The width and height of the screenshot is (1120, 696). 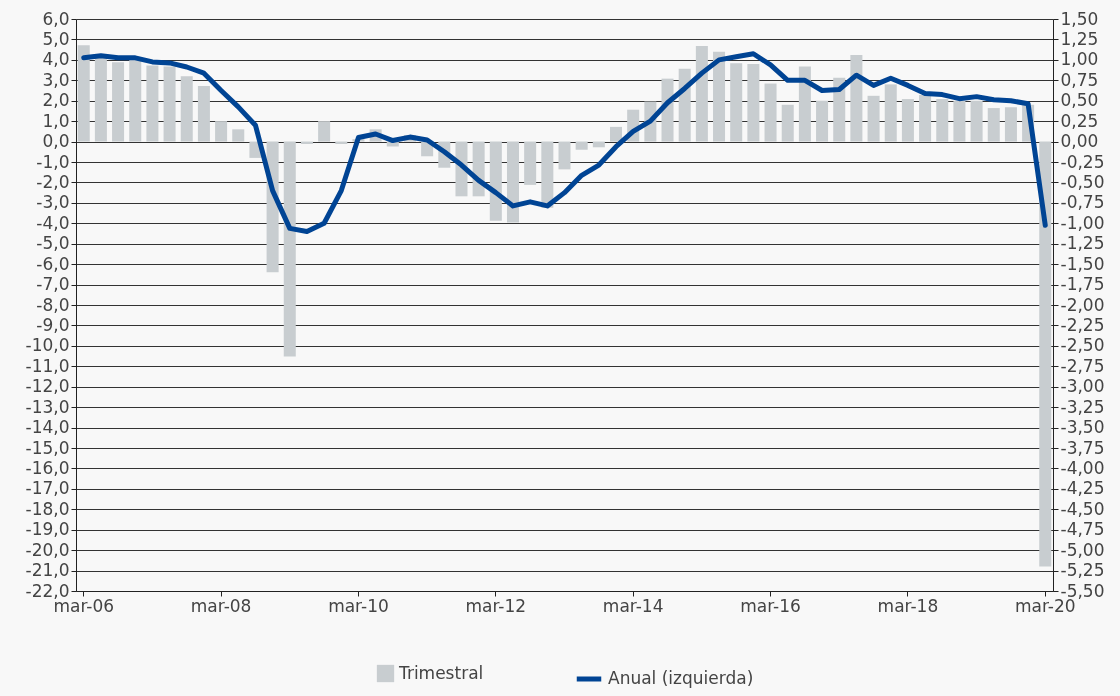 What do you see at coordinates (47, 570) in the screenshot?
I see `y-tick-label: -21,0` at bounding box center [47, 570].